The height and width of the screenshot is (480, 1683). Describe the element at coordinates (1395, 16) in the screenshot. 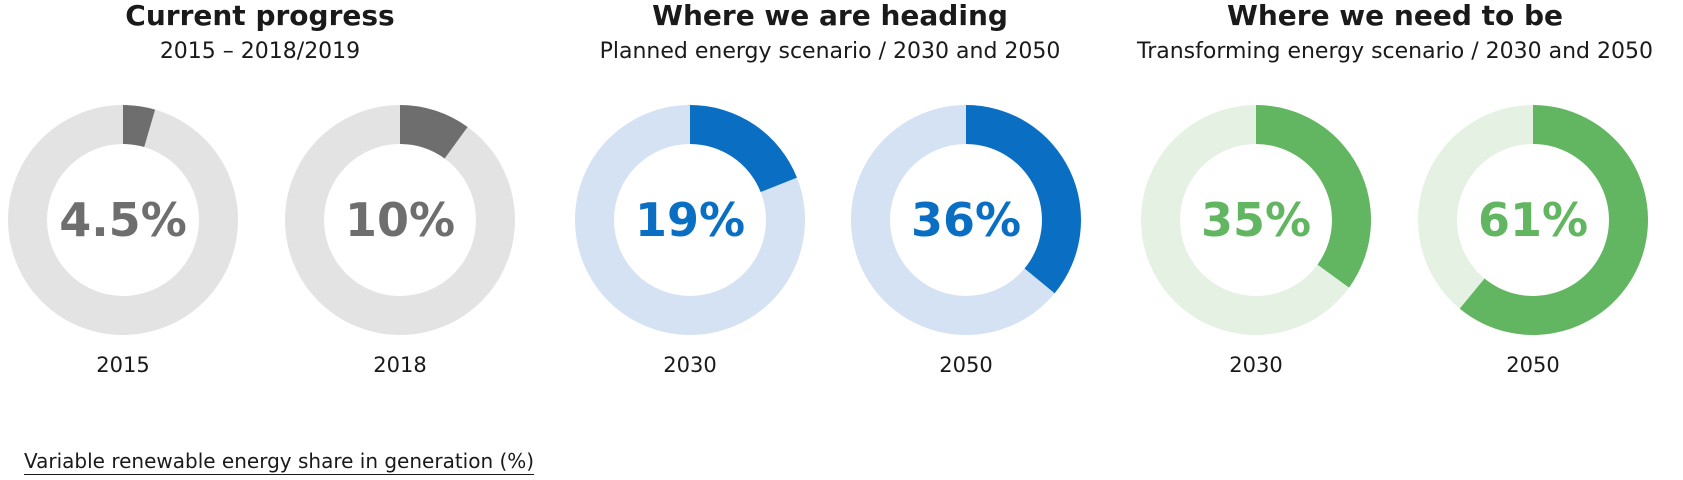

I see `group-title-where-need-to-be: Where we need to be` at that location.